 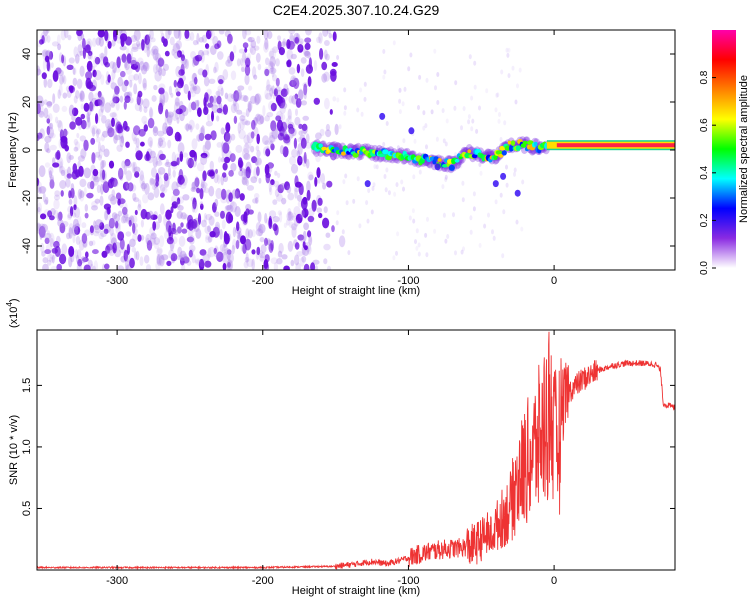 What do you see at coordinates (9, 304) in the screenshot?
I see `snr-multiplier-exp: 4` at bounding box center [9, 304].